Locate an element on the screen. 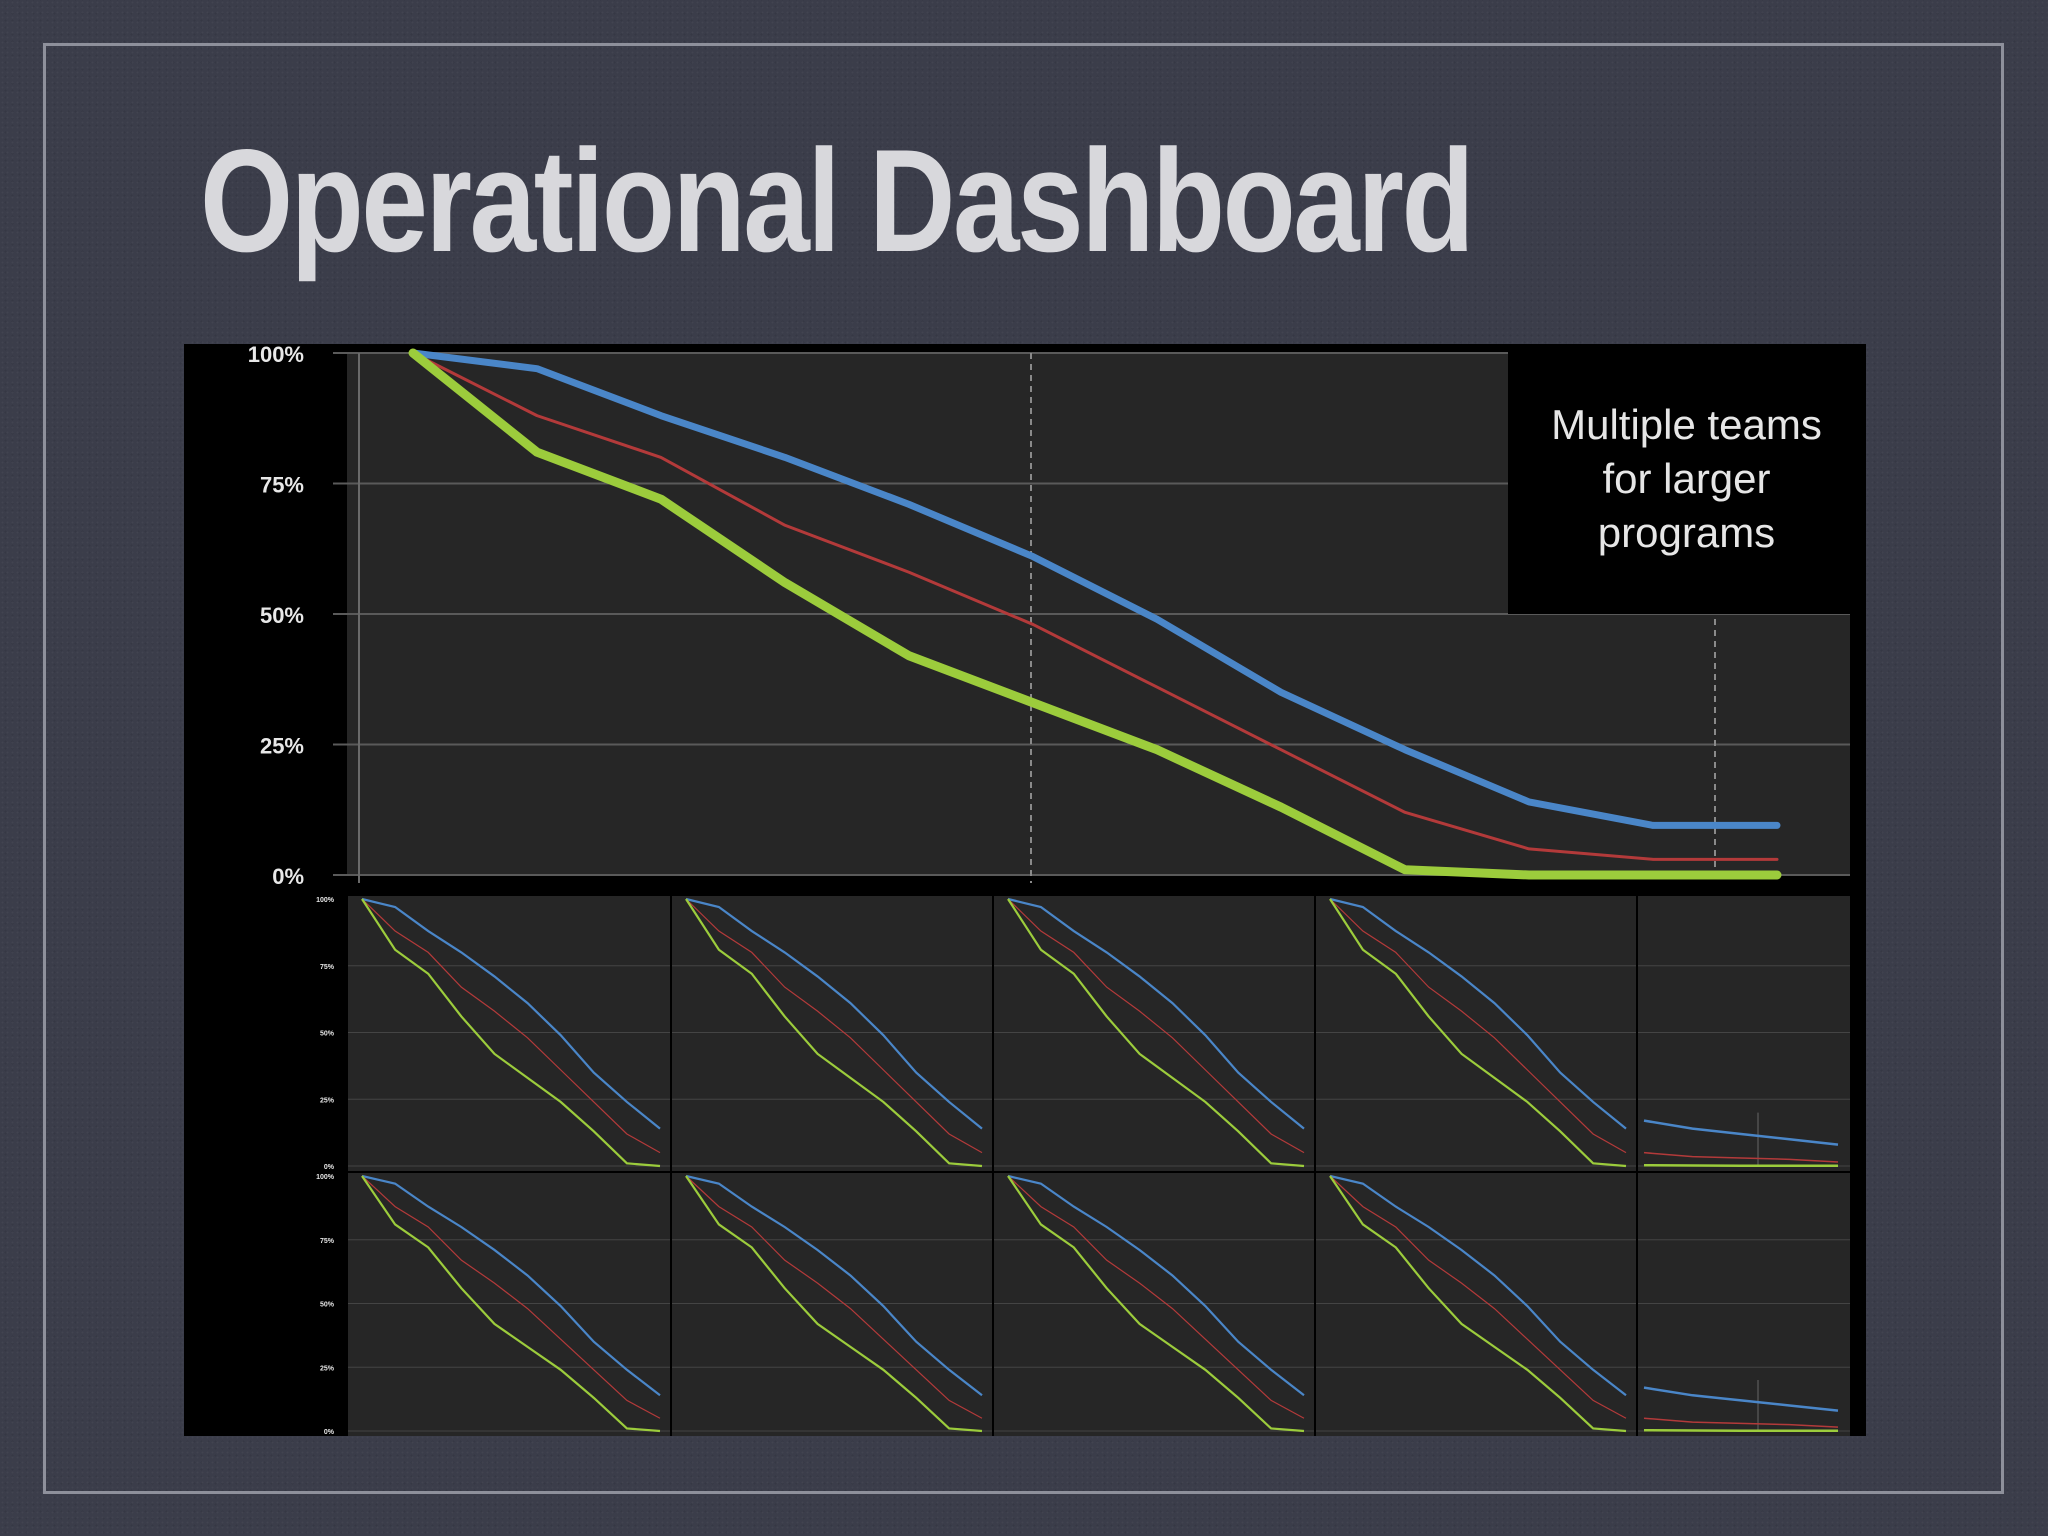 The width and height of the screenshot is (2048, 1536). annotation-callout: Multiple teams for larger programs is located at coordinates (1686, 479).